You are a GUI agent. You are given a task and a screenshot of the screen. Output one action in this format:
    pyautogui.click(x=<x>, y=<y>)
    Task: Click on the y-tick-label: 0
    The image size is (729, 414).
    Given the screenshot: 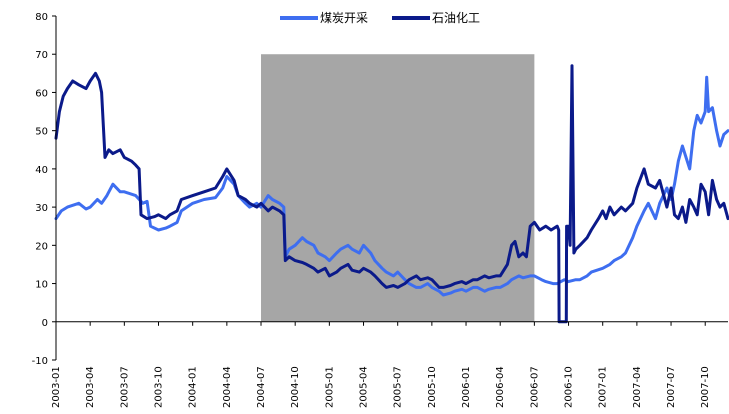 What is the action you would take?
    pyautogui.click(x=45, y=323)
    